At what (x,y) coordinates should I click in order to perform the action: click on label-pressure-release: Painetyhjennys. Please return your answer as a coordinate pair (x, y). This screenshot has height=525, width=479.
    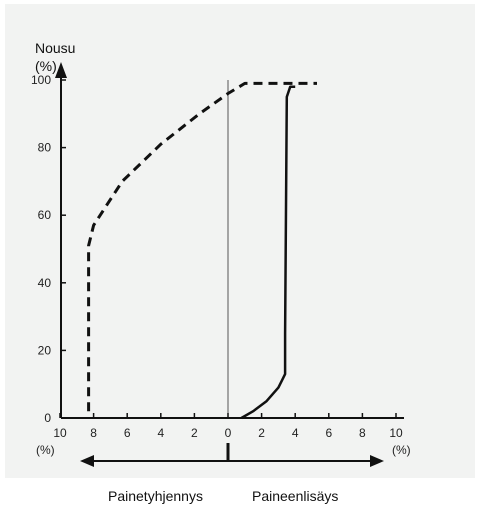
    Looking at the image, I should click on (155, 496).